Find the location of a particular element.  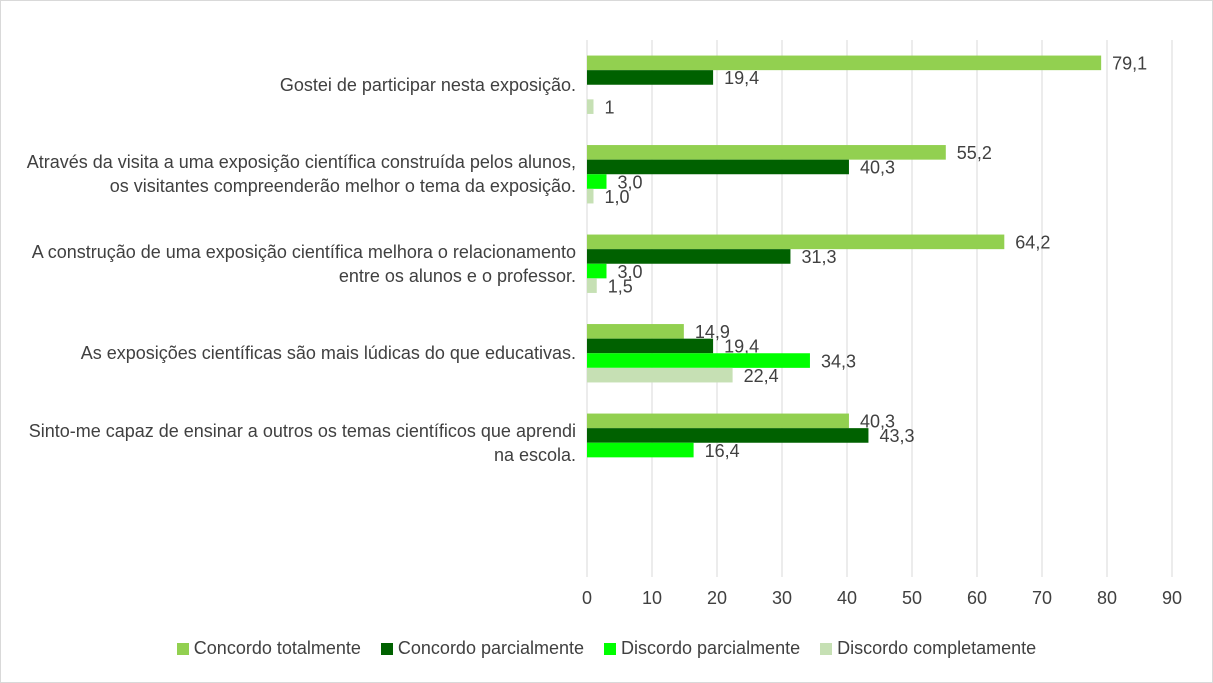

x-tick-label: 0 is located at coordinates (587, 598).